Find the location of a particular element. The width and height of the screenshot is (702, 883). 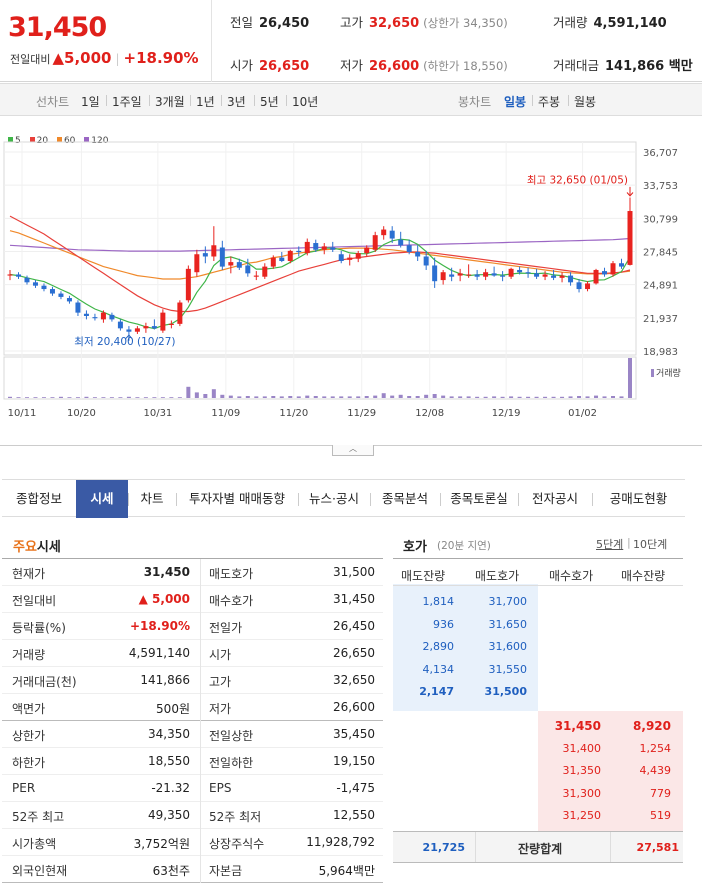

quote-row: 전일대비 ▲ 5,000 매수호가 31,450 is located at coordinates (192, 599).